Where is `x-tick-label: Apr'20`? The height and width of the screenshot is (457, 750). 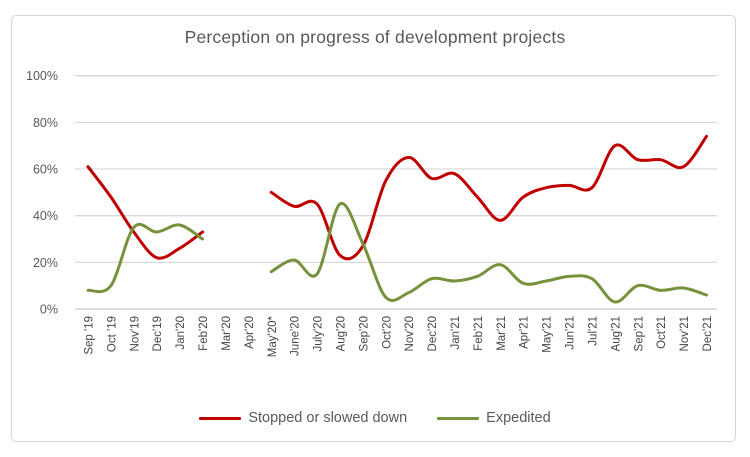
x-tick-label: Apr'20 is located at coordinates (250, 332).